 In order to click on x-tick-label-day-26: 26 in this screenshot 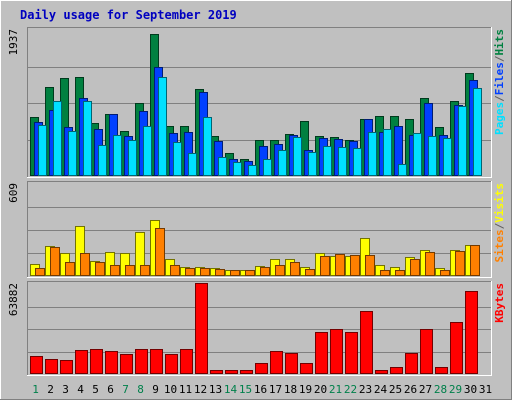, I will do `click(410, 389)`.